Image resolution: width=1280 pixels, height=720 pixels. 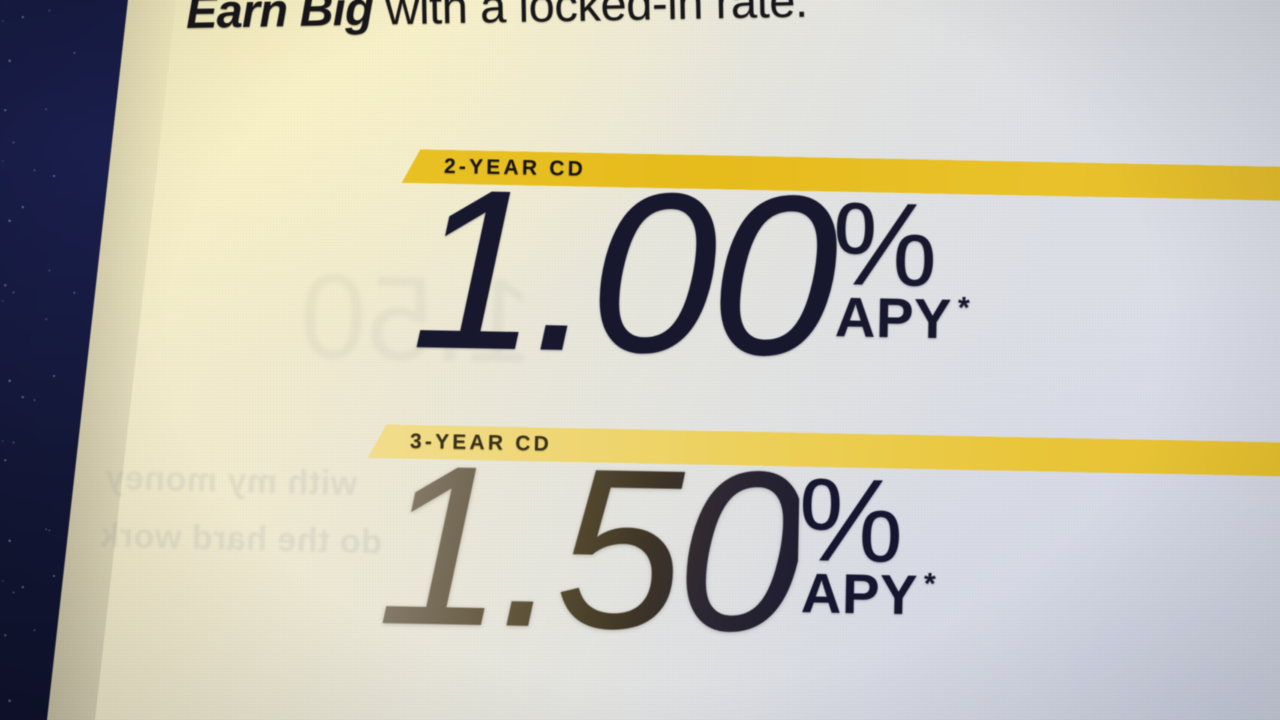 What do you see at coordinates (850, 521) in the screenshot?
I see `percent-symbol-3-year: %` at bounding box center [850, 521].